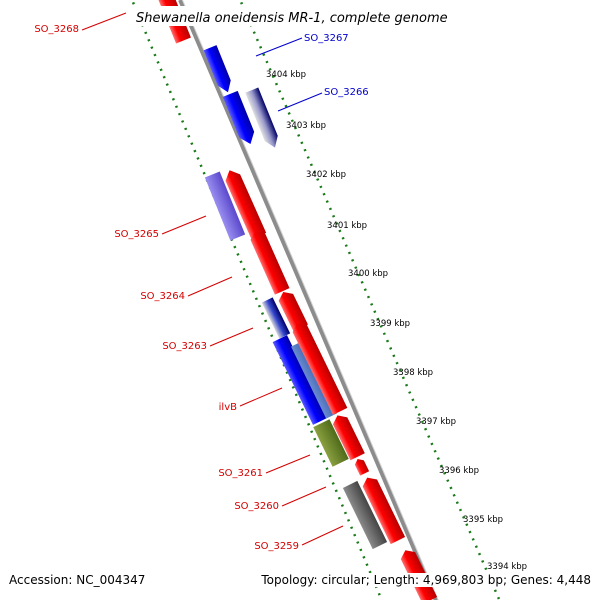 This screenshot has width=600, height=604. Describe the element at coordinates (261, 117) in the screenshot. I see `gene-so3266-b` at that location.